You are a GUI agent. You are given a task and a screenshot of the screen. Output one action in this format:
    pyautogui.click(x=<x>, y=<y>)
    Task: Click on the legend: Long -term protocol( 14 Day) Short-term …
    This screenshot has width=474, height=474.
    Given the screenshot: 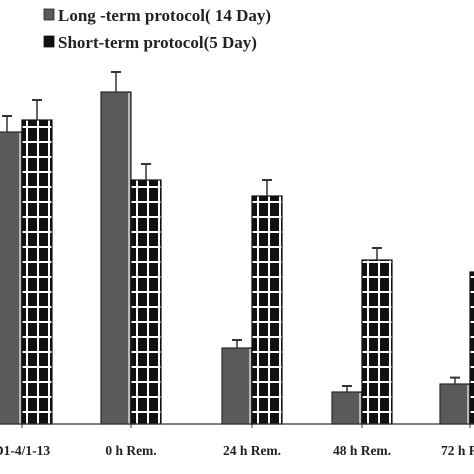 What is the action you would take?
    pyautogui.click(x=157, y=29)
    